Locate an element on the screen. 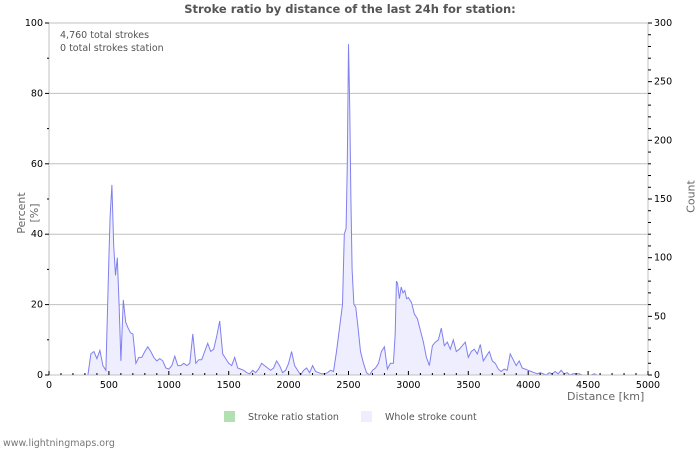 The image size is (700, 450). x-tick-label: 2500 is located at coordinates (348, 385).